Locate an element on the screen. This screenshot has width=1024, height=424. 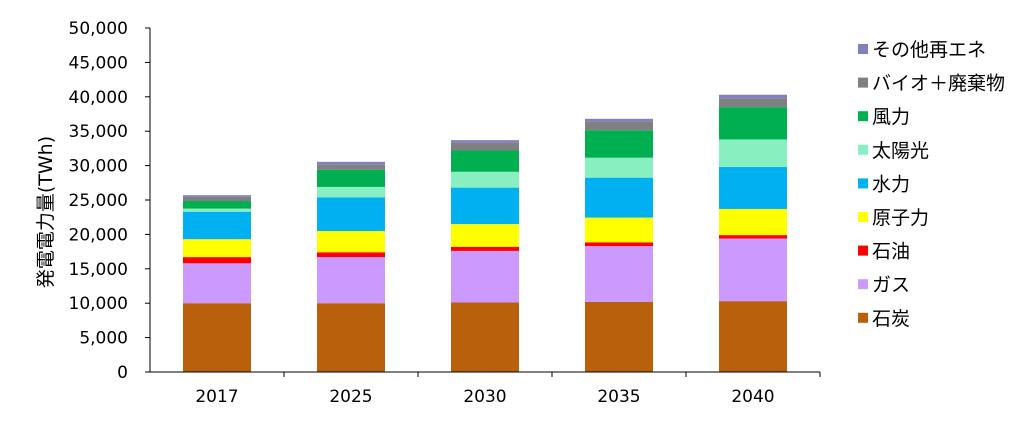
y-tick-label: 40,000 is located at coordinates (98, 98).